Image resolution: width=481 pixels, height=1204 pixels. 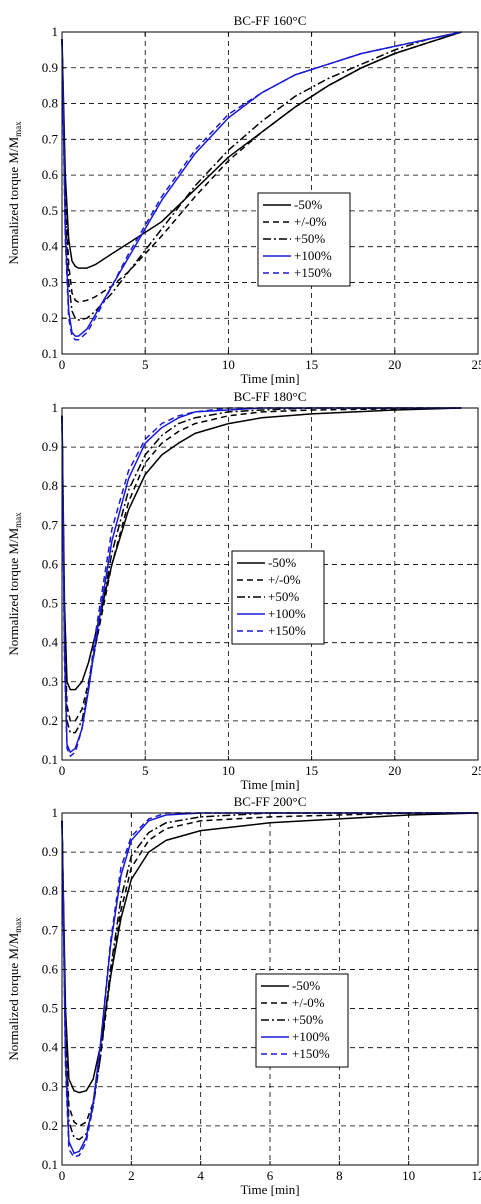 I want to click on x-tick-label: 12, so click(x=476, y=1175).